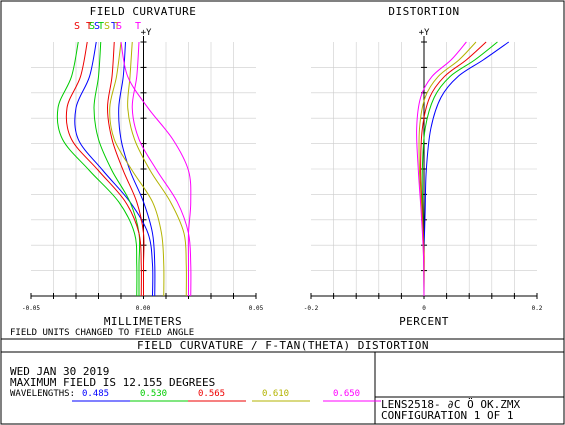 The image size is (565, 425). I want to click on wavelength-value: 0.565, so click(211, 394).